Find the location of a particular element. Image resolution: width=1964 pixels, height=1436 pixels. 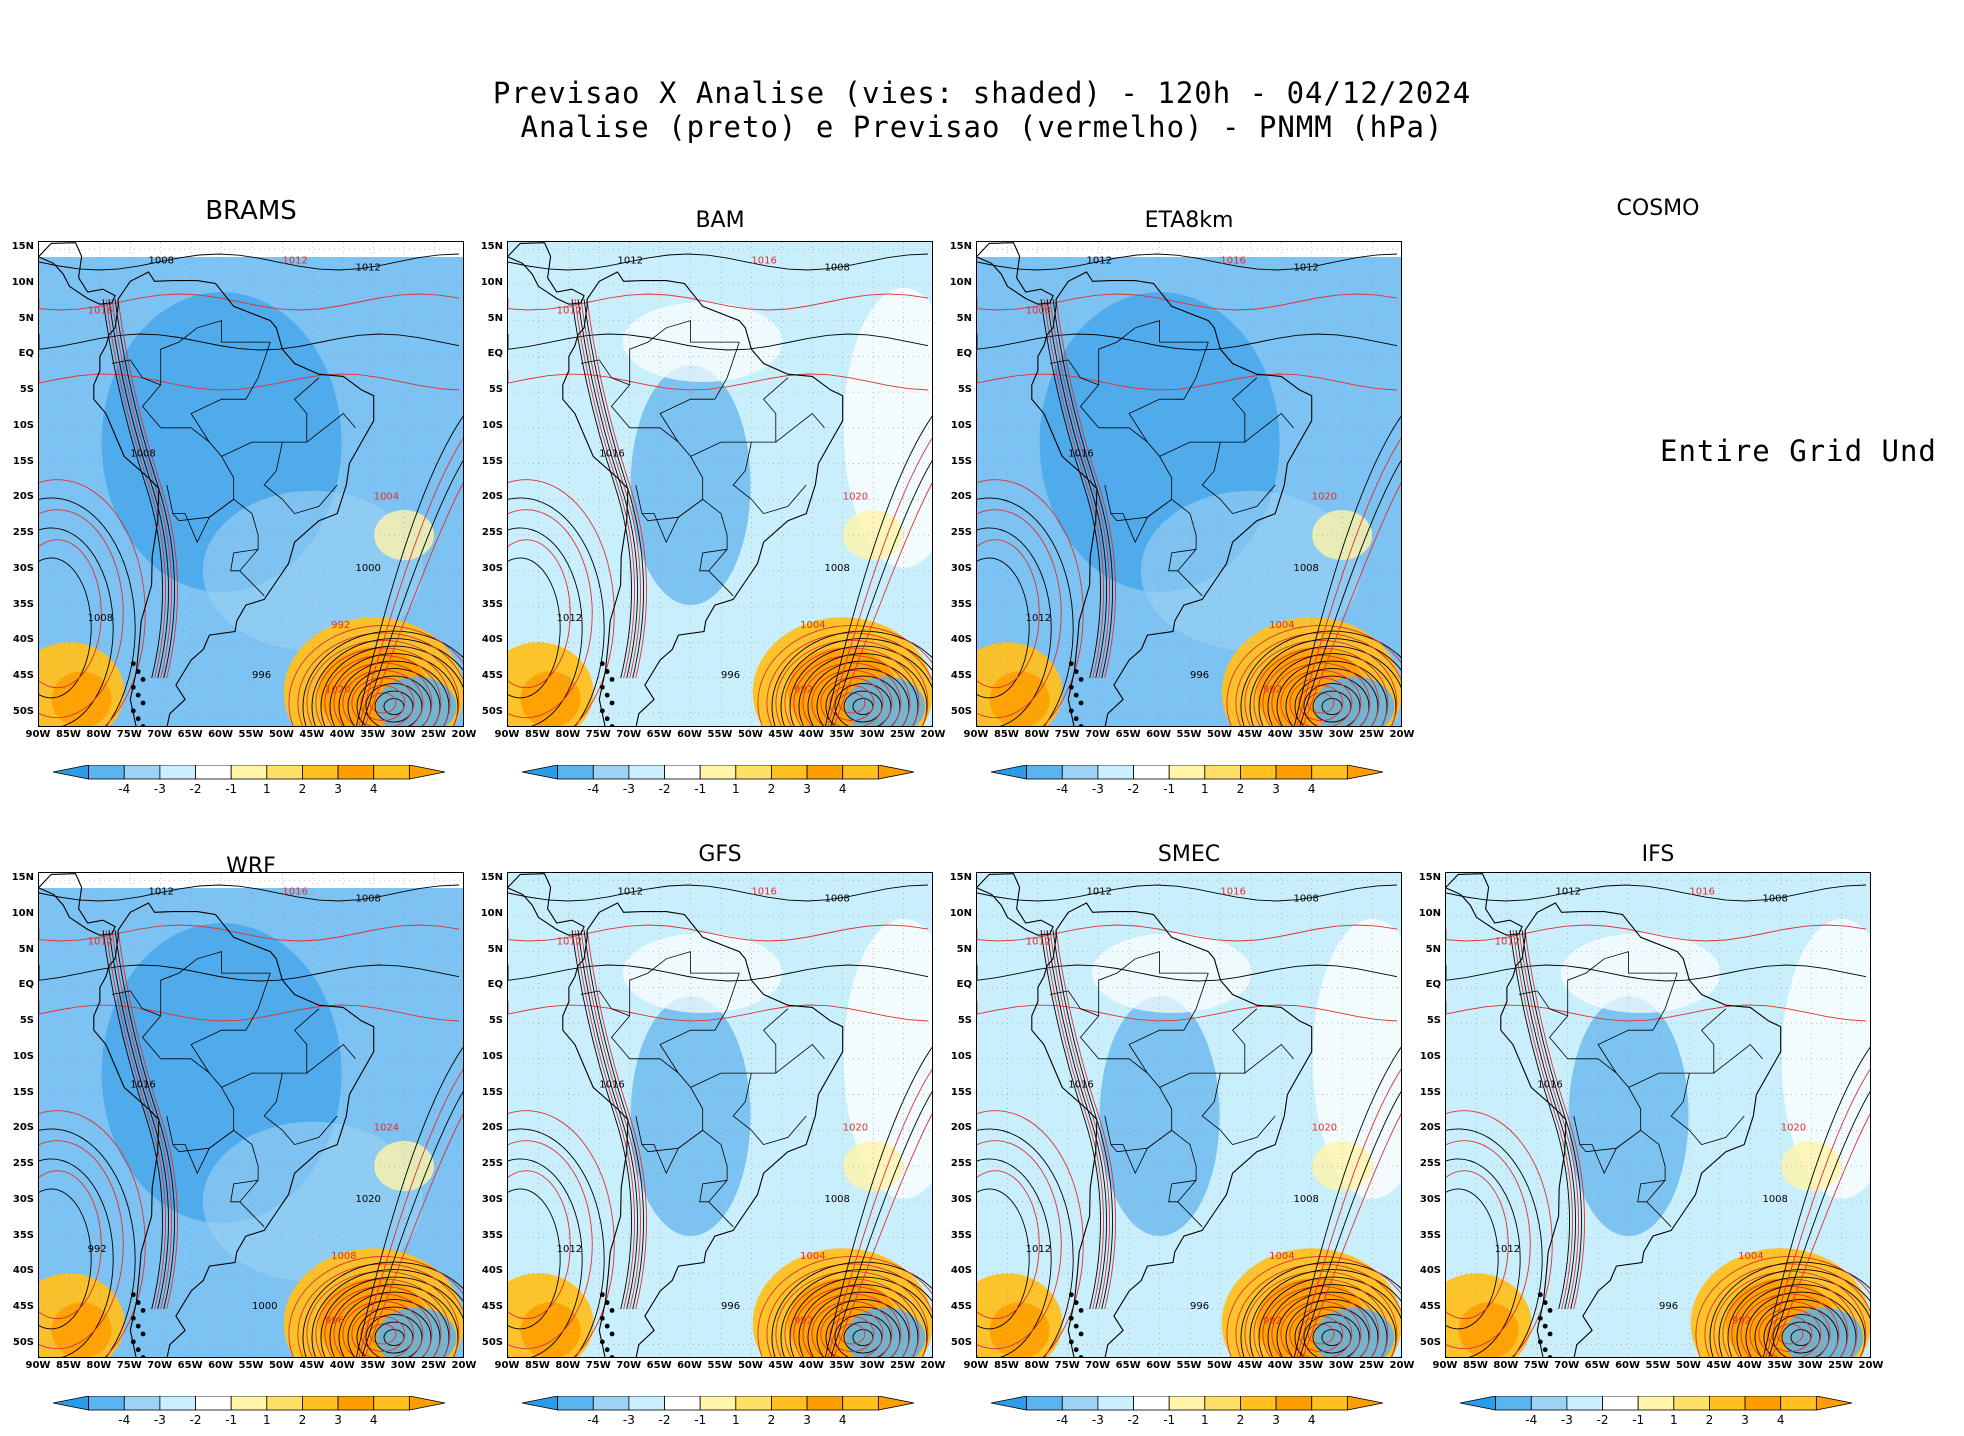

colorbar-tick-label: 4 is located at coordinates (1311, 1420).